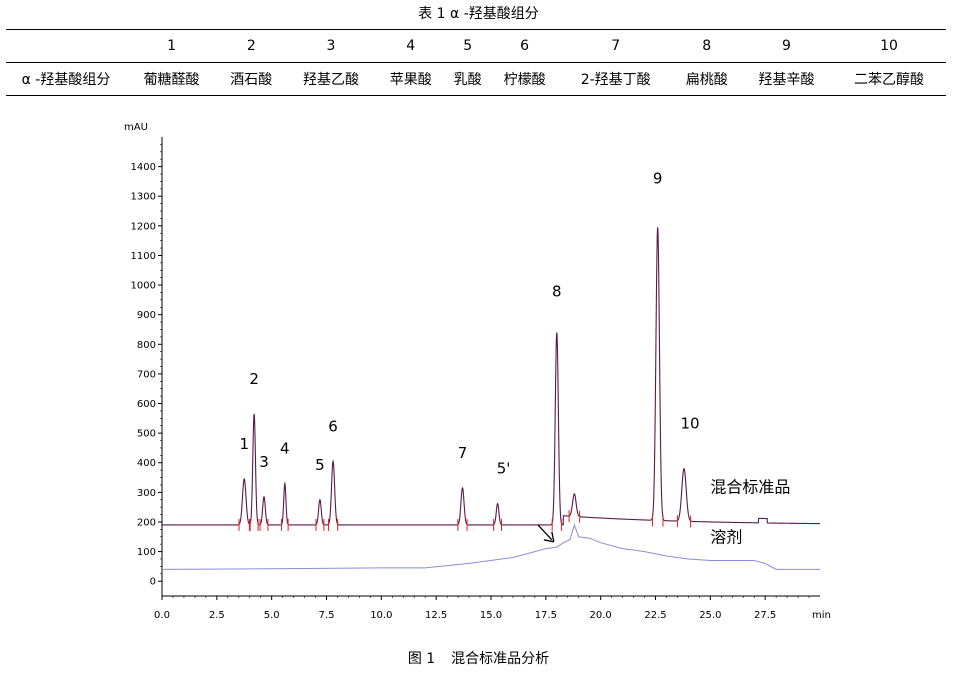 This screenshot has height=675, width=957. What do you see at coordinates (320, 465) in the screenshot?
I see `peak-label: 5` at bounding box center [320, 465].